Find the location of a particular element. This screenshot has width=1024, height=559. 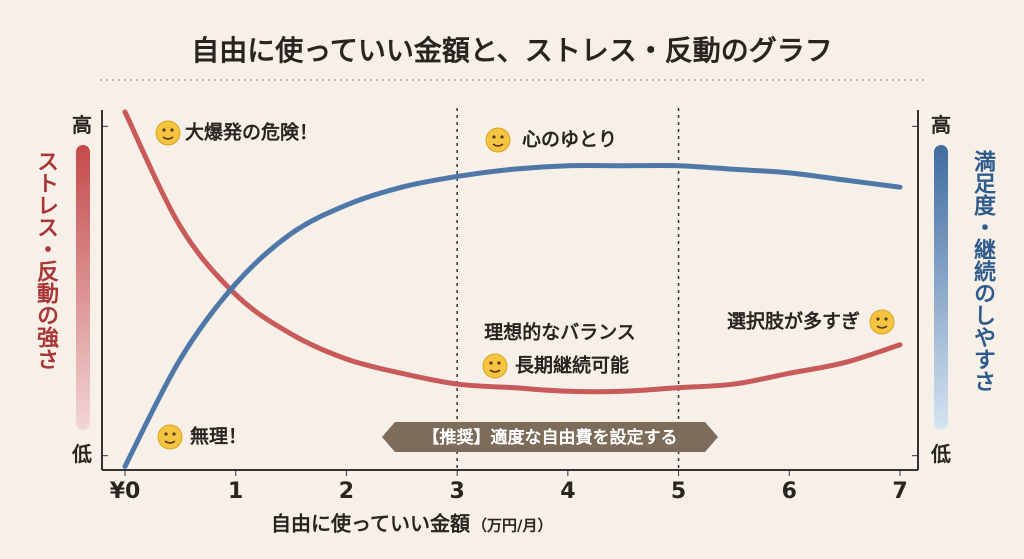

chart-title: 自由に使っていい金額と、ストレス・反動のグラフ is located at coordinates (511, 50).